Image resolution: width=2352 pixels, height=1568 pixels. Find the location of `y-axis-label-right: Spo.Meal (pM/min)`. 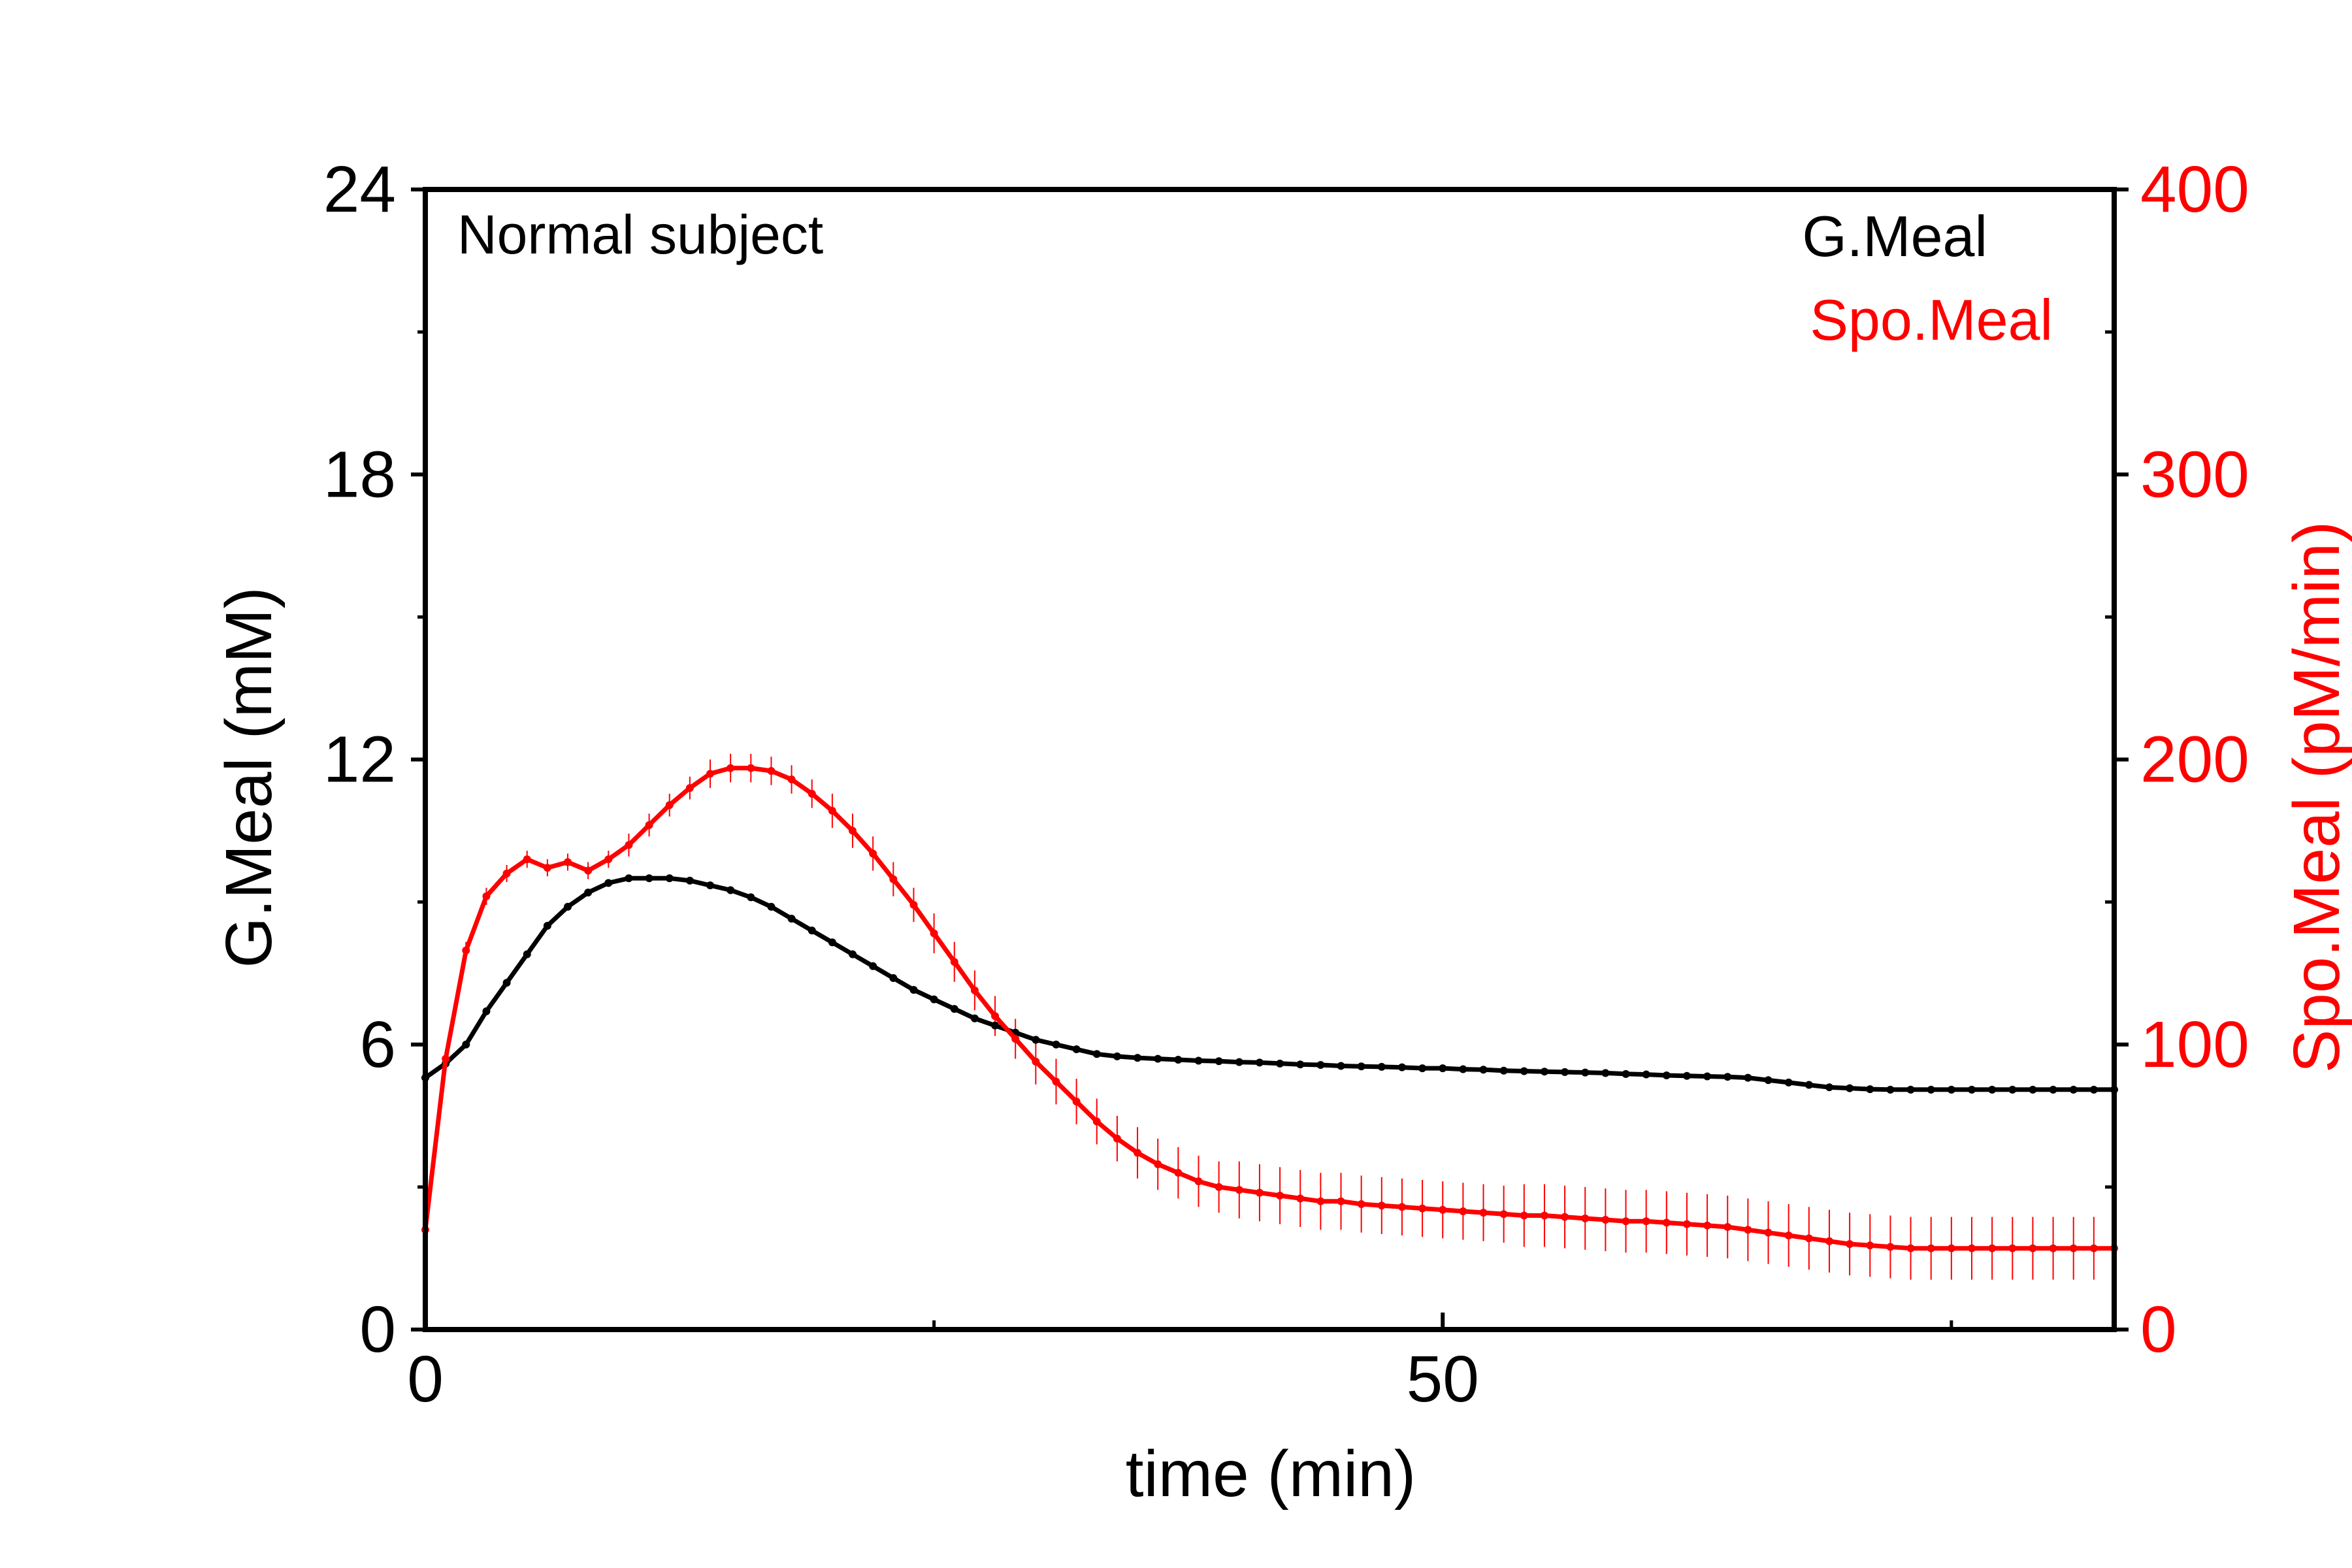

y-axis-label-right: Spo.Meal (pM/min) is located at coordinates (2316, 797).